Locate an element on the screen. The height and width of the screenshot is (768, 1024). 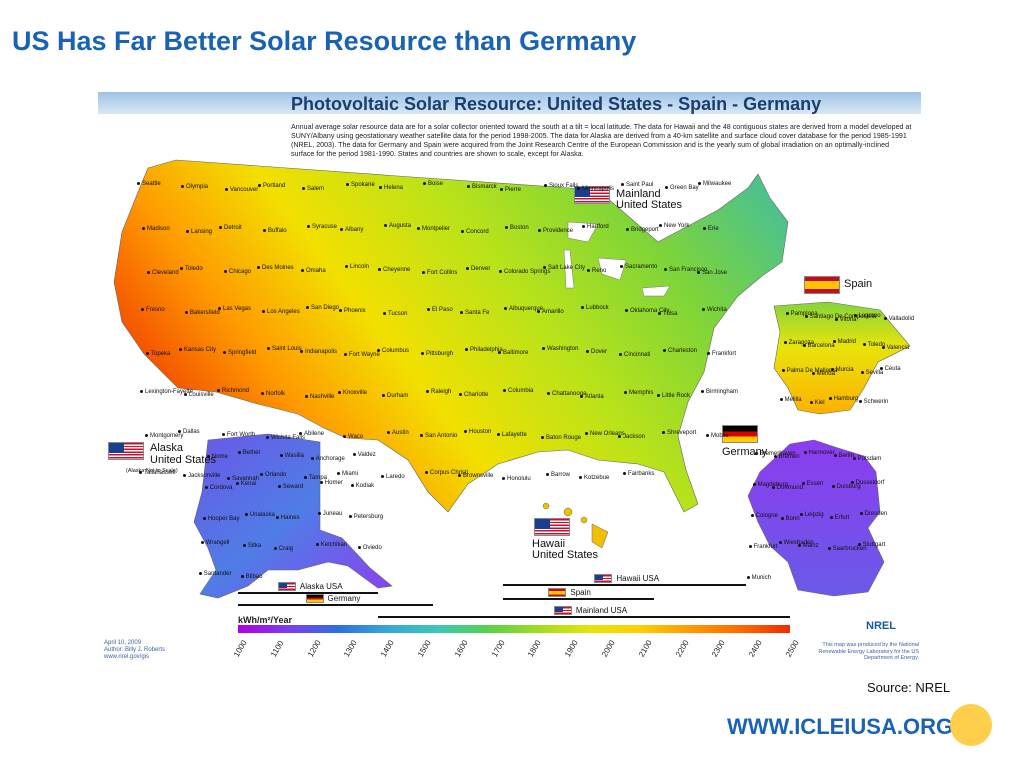
city-label: Tampa is located at coordinates (315, 478).